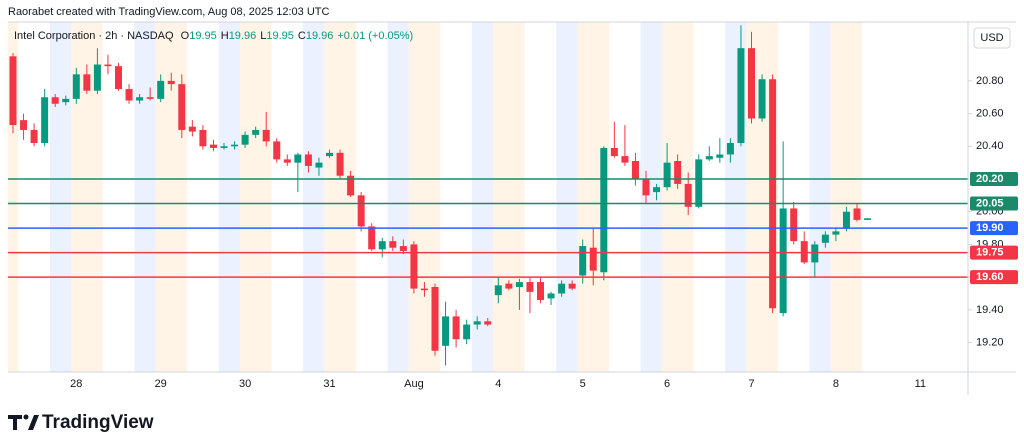 The image size is (1024, 448). What do you see at coordinates (320, 36) in the screenshot?
I see `legend-value: 19.96` at bounding box center [320, 36].